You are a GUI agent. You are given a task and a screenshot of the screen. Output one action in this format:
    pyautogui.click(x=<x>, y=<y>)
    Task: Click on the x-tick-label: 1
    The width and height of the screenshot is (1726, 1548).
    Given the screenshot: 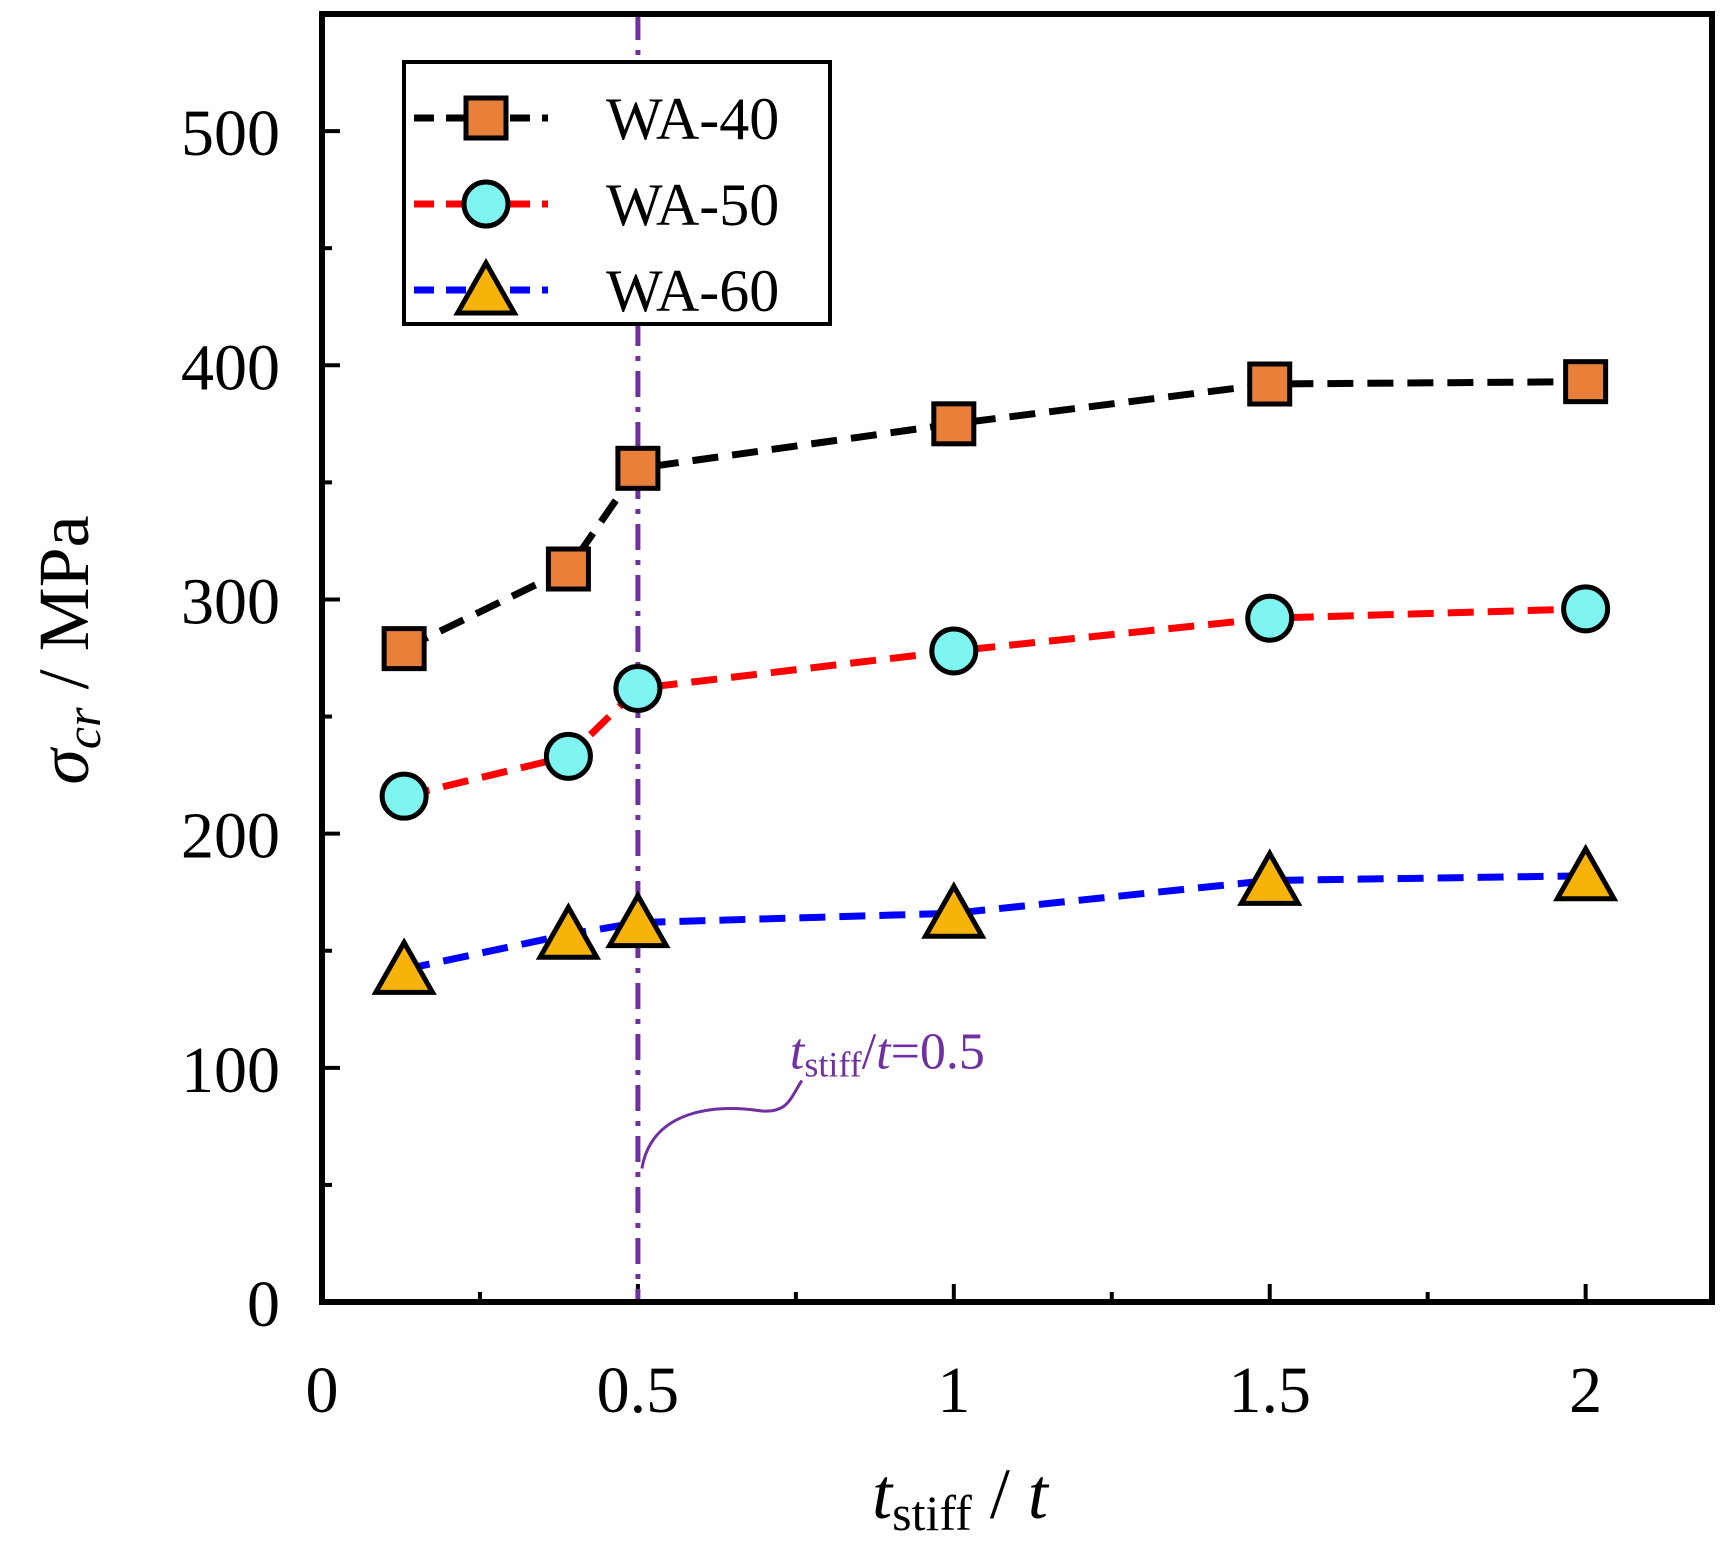 What is the action you would take?
    pyautogui.click(x=953, y=1390)
    